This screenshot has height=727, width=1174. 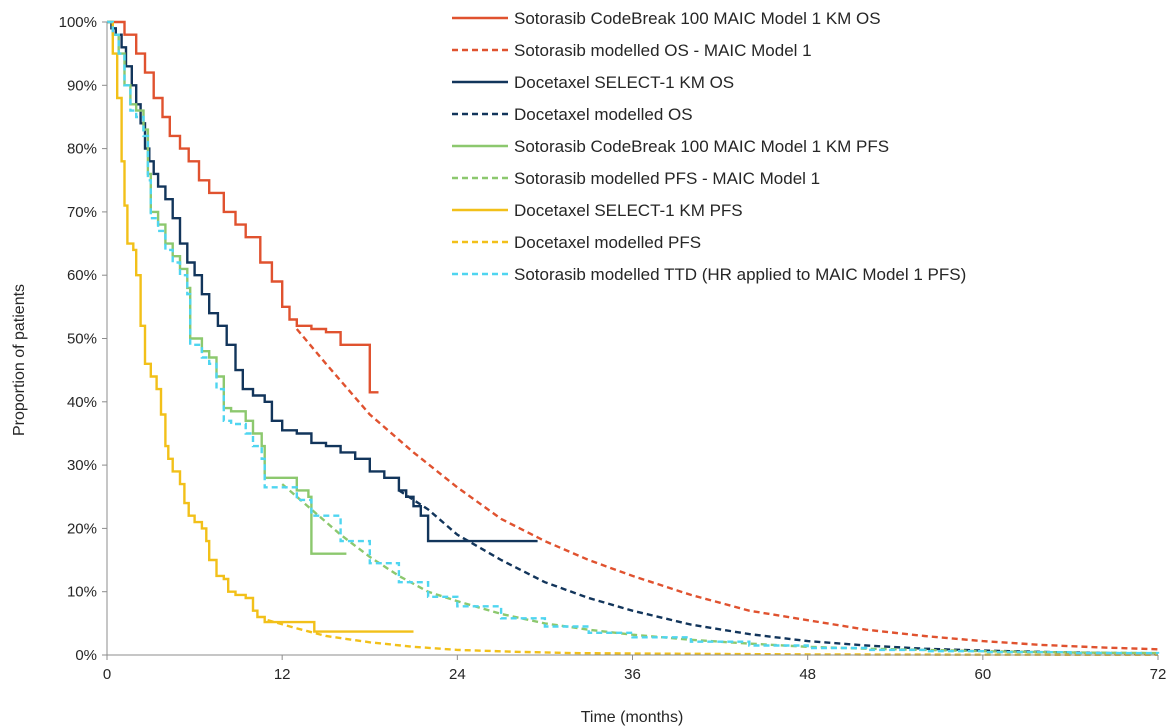 I want to click on y-tick-label: 80%, so click(x=82, y=149).